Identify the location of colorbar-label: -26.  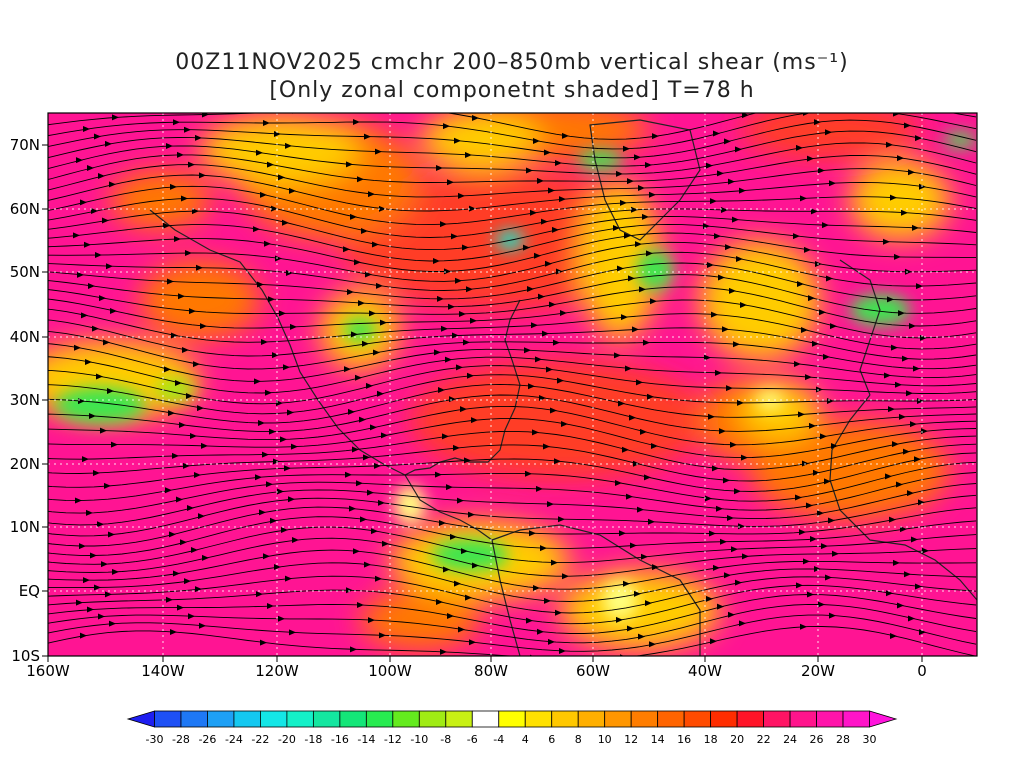
(207, 739).